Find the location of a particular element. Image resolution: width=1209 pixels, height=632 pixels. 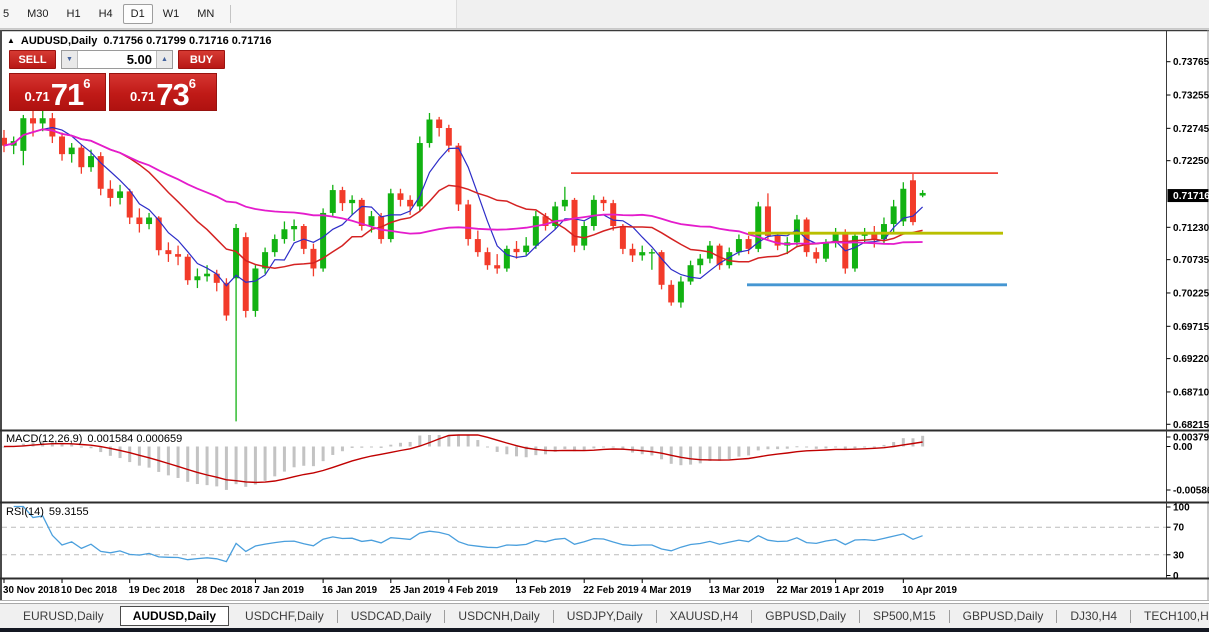

svg-text: 0.70225 is located at coordinates (1191, 293).